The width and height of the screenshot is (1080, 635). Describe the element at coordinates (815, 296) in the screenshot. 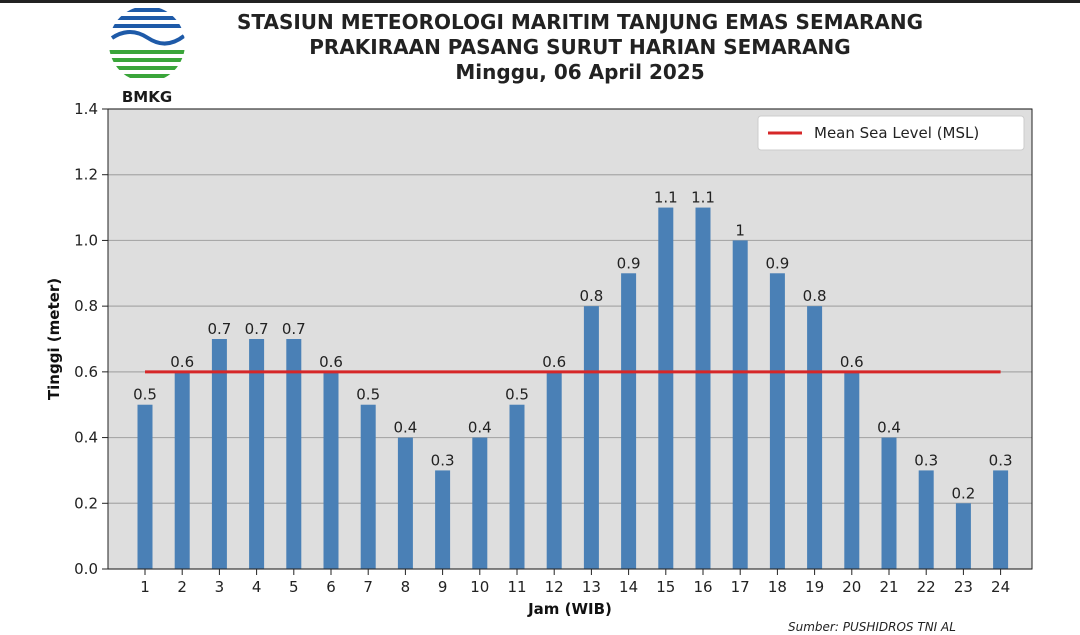

I see `bar-value-label: 0.8` at that location.